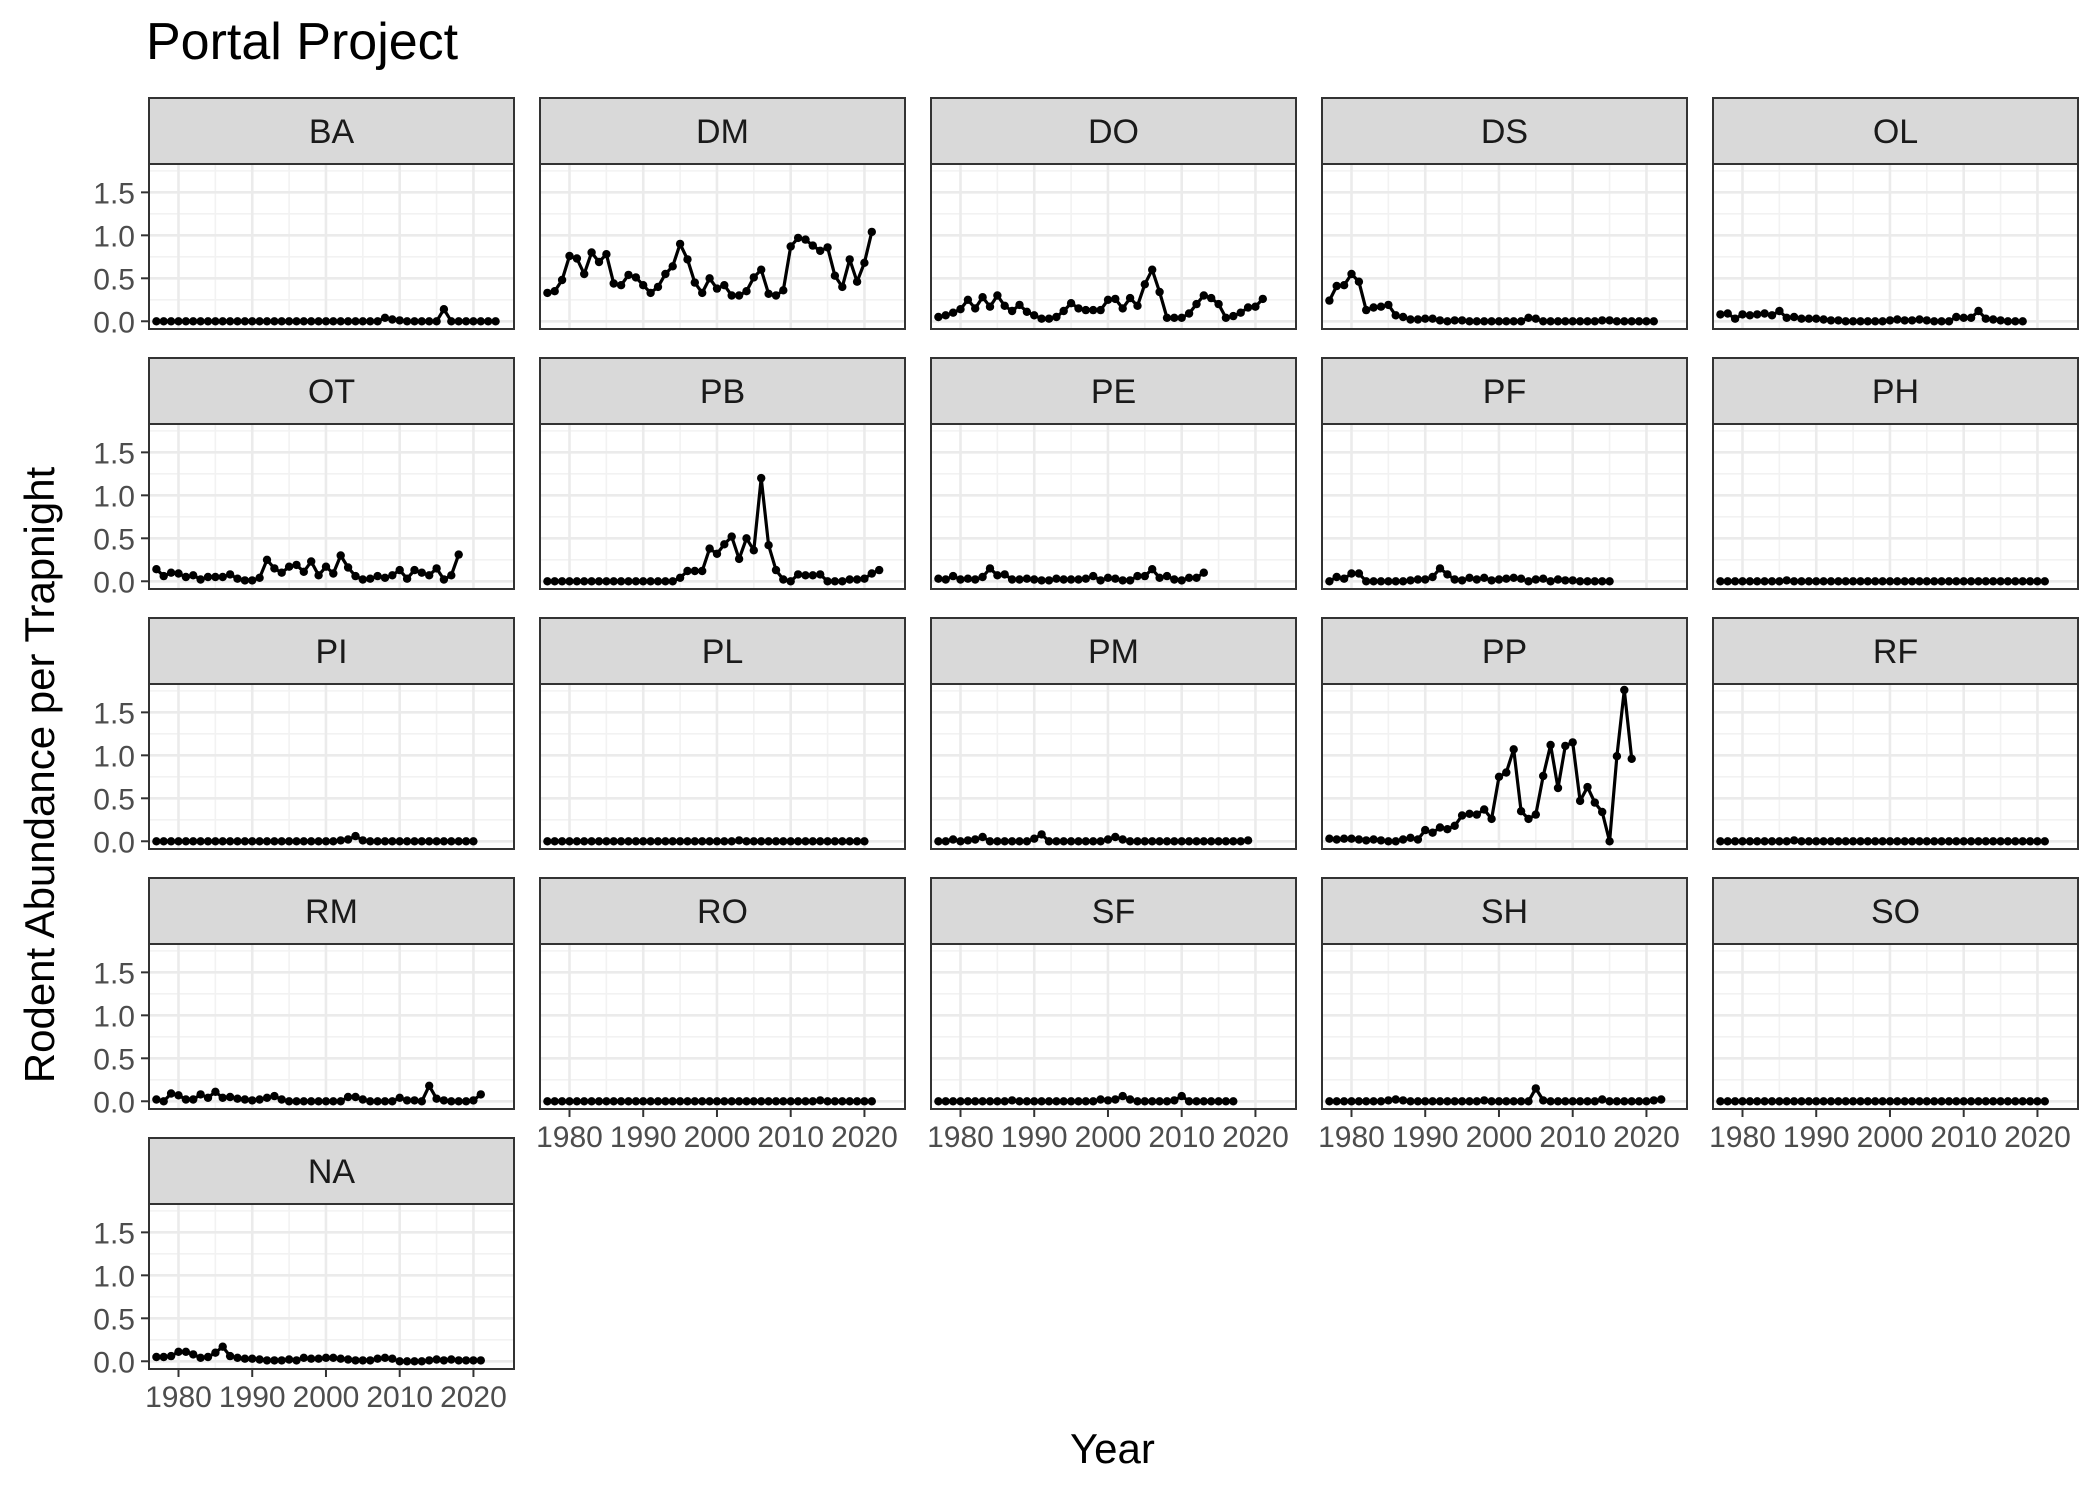  What do you see at coordinates (114, 322) in the screenshot?
I see `y-tick-label: 0.0` at bounding box center [114, 322].